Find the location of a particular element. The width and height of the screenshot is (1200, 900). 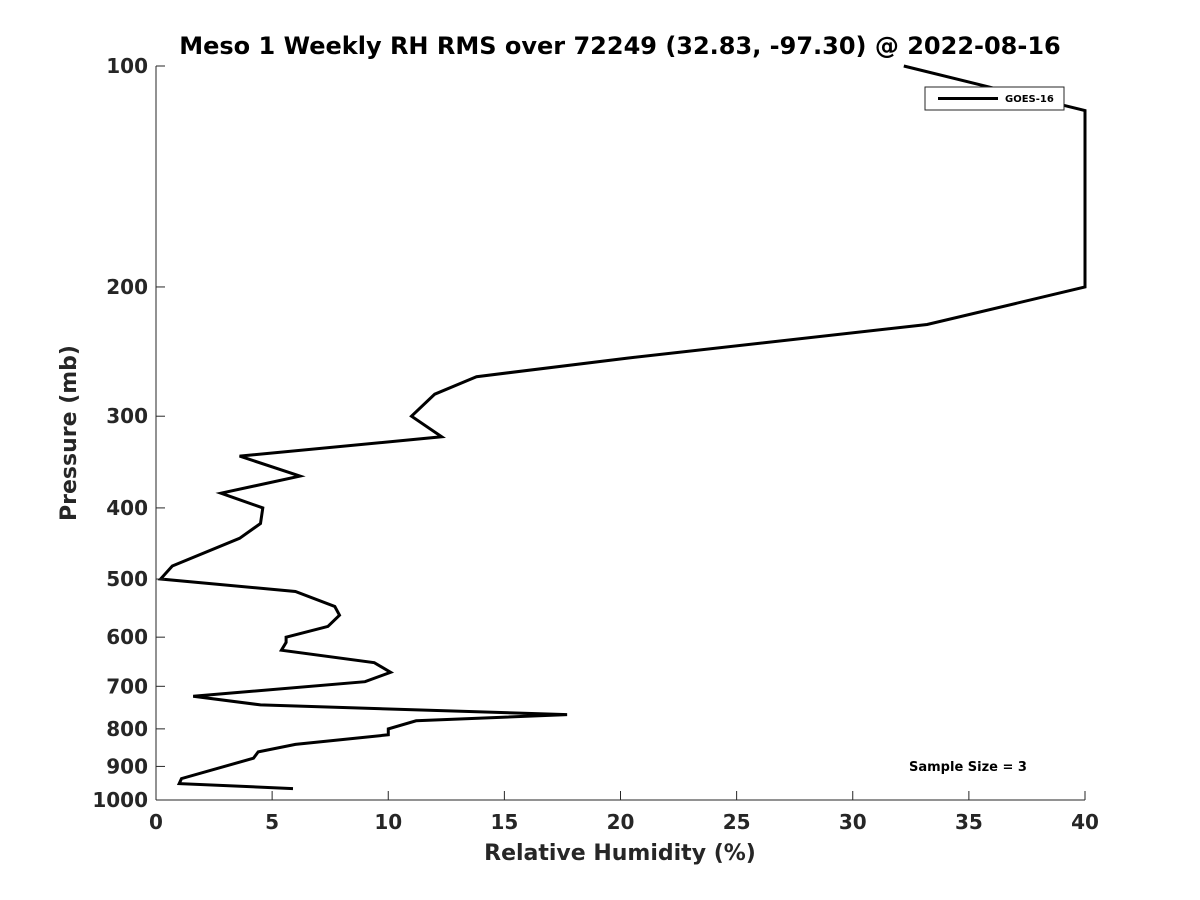

legend: GOES-16 is located at coordinates (994, 98).